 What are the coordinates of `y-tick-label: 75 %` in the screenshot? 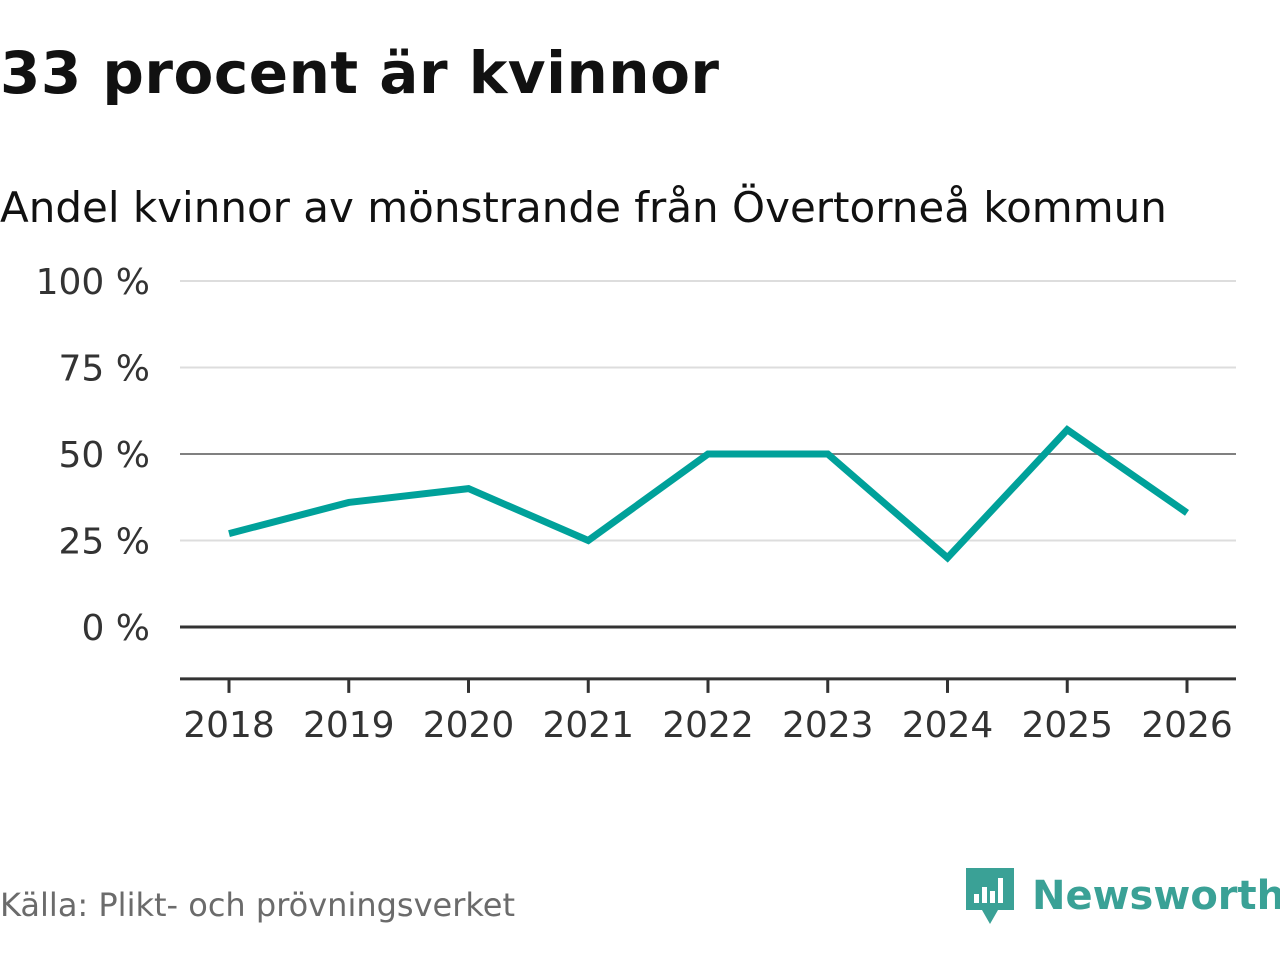 It's located at (104, 369).